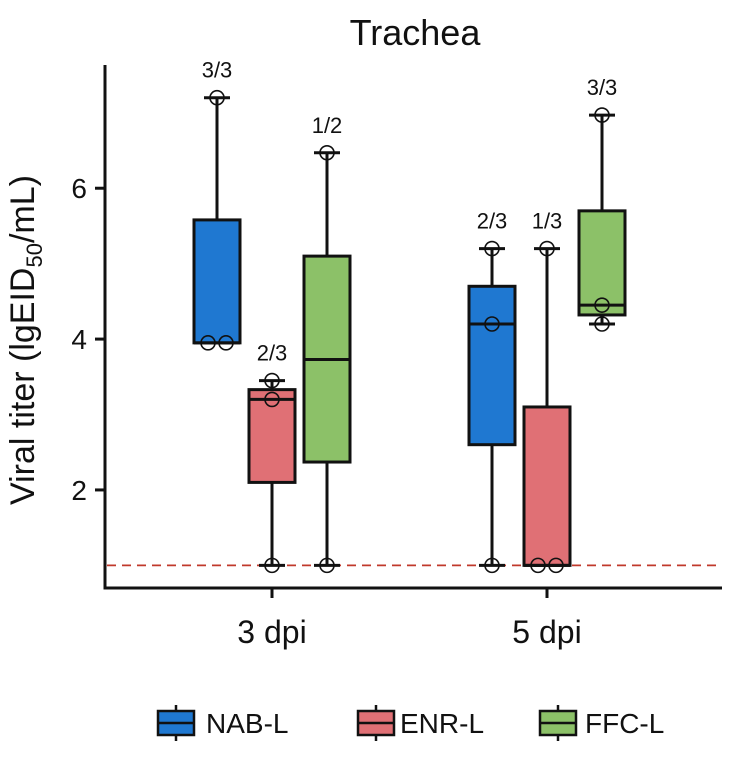  Describe the element at coordinates (247, 723) in the screenshot. I see `legend-label: NAB-L` at that location.